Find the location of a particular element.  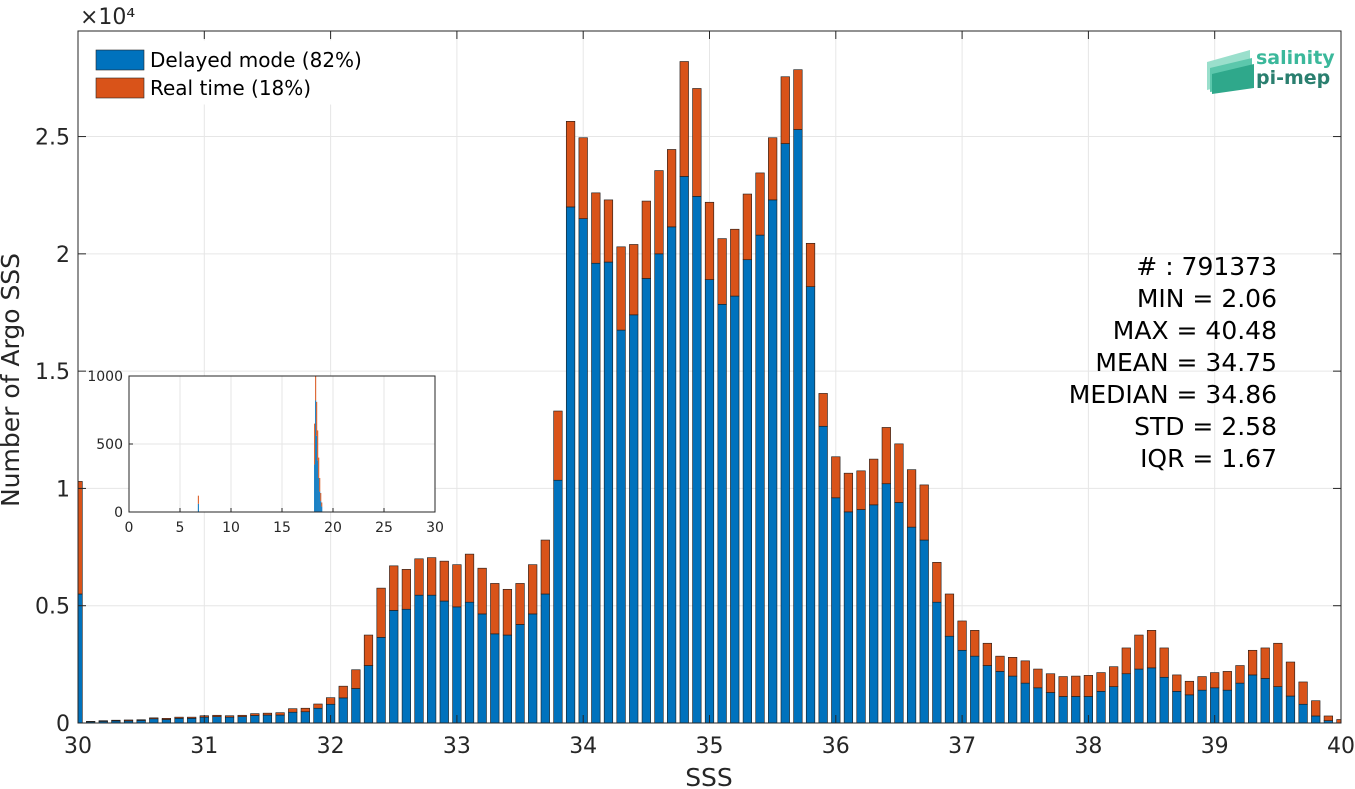

x-axis-label: SSS is located at coordinates (709, 776).